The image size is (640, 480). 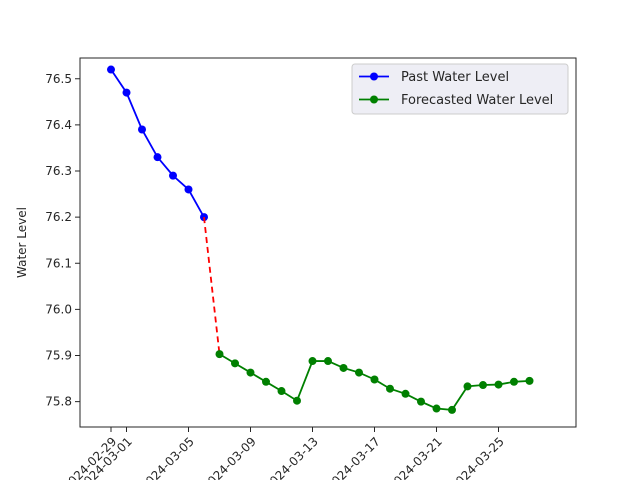 What do you see at coordinates (58, 402) in the screenshot?
I see `y-tick-label: 75.8` at bounding box center [58, 402].